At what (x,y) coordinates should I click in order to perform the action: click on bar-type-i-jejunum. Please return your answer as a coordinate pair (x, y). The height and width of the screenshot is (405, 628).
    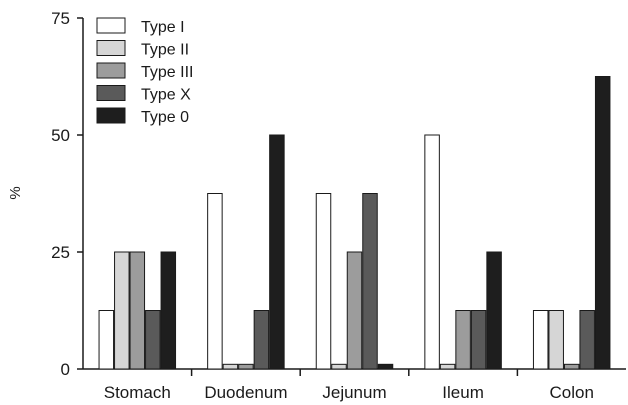
    Looking at the image, I should click on (323, 281).